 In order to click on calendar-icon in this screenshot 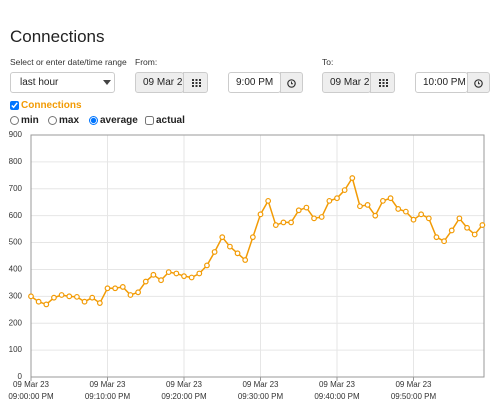, I will do `click(383, 83)`.